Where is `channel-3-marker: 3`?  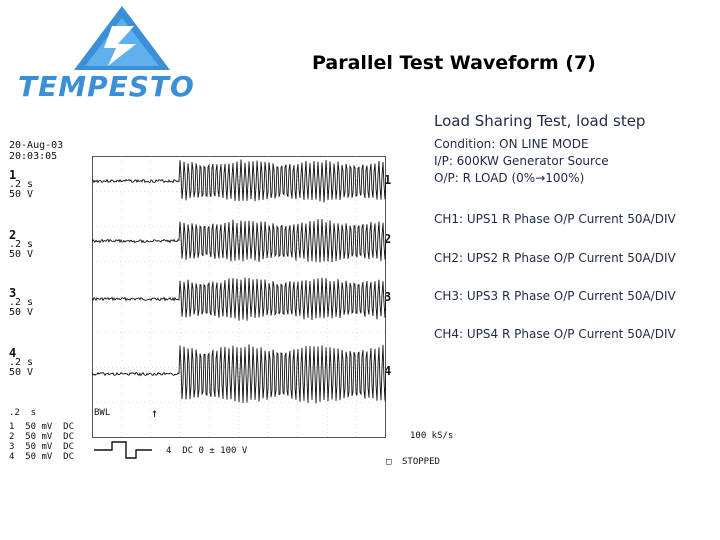
channel-3-marker: 3 is located at coordinates (388, 297).